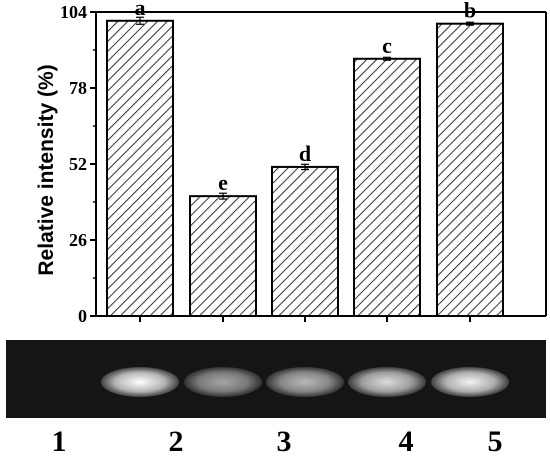  What do you see at coordinates (305, 153) in the screenshot?
I see `significance-letter: d` at bounding box center [305, 153].